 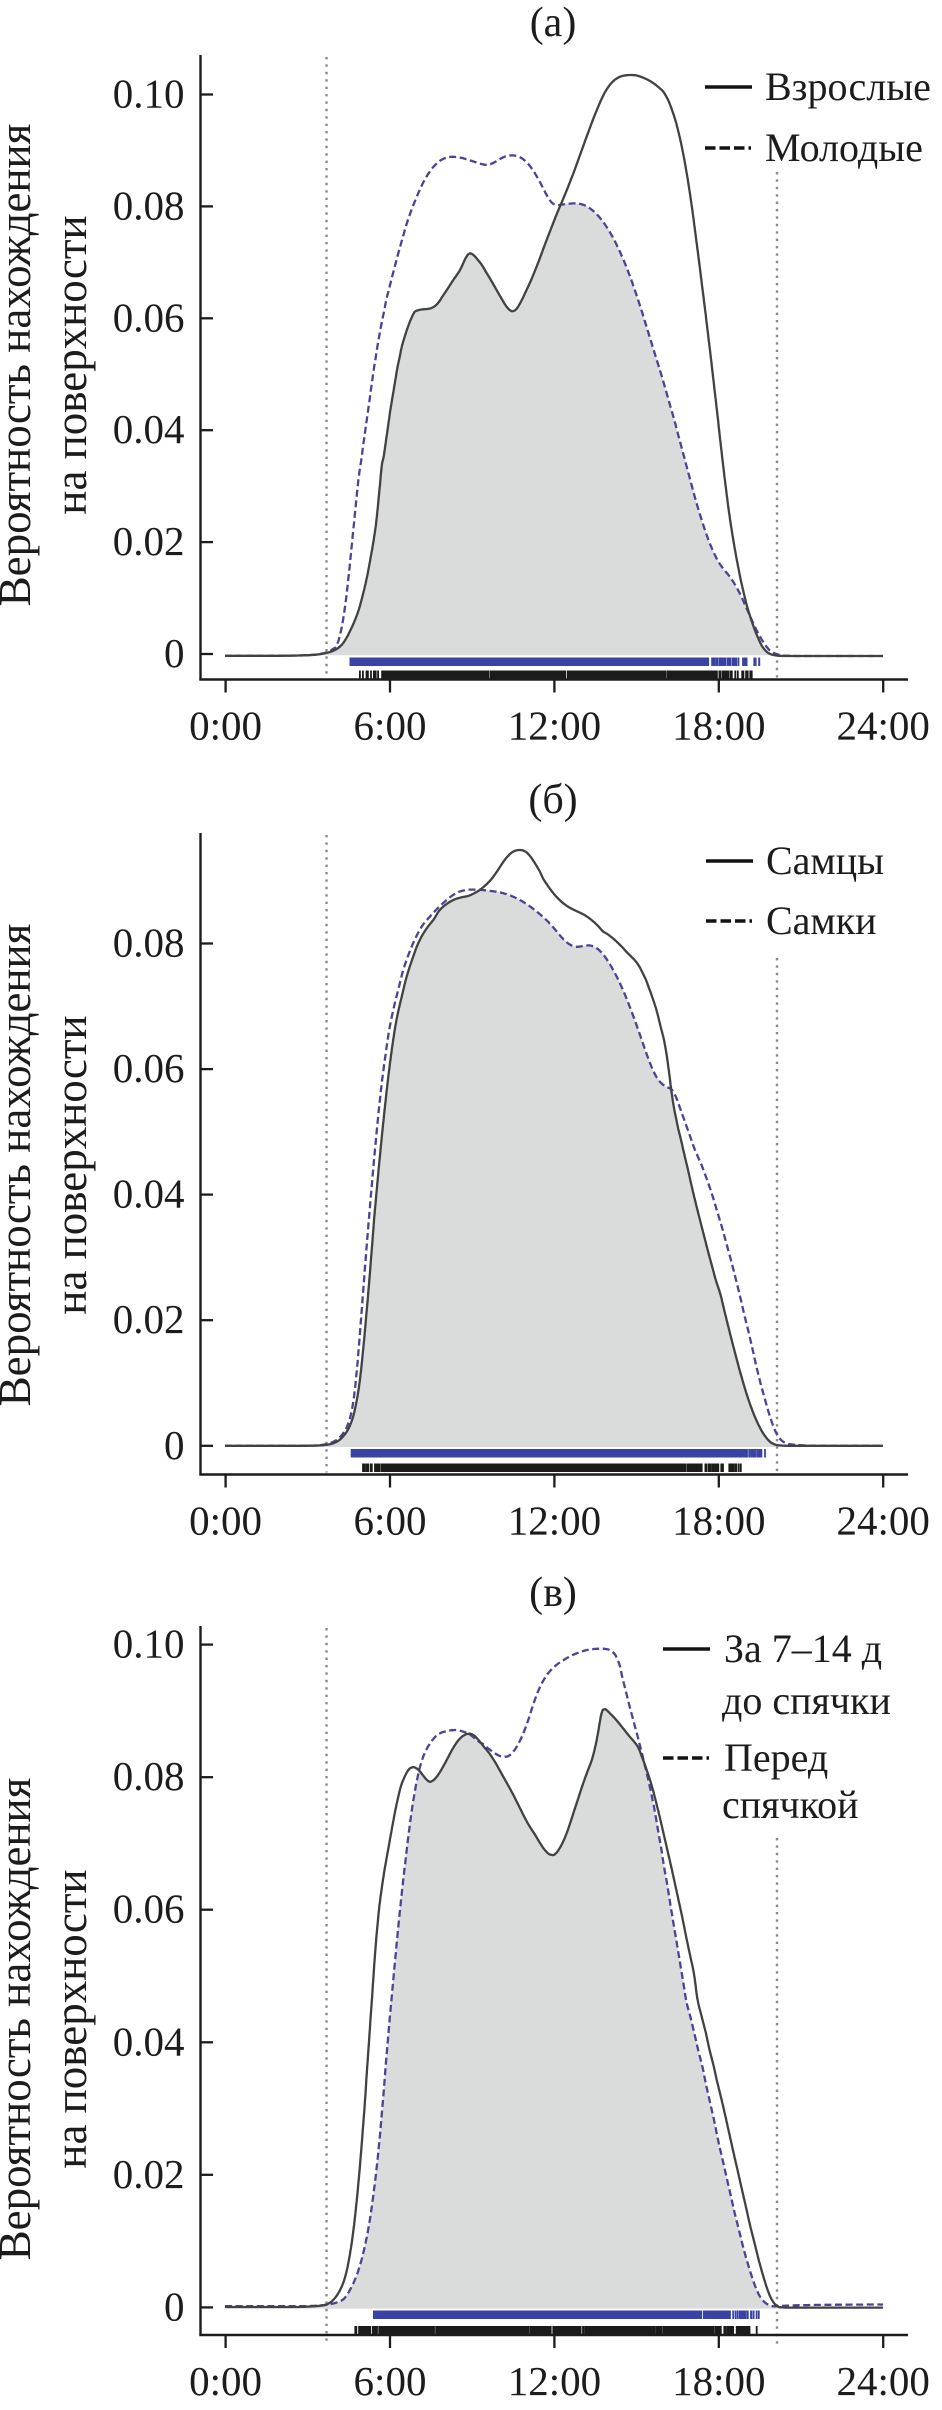 I want to click on svg-text: до спячки, so click(x=806, y=1700).